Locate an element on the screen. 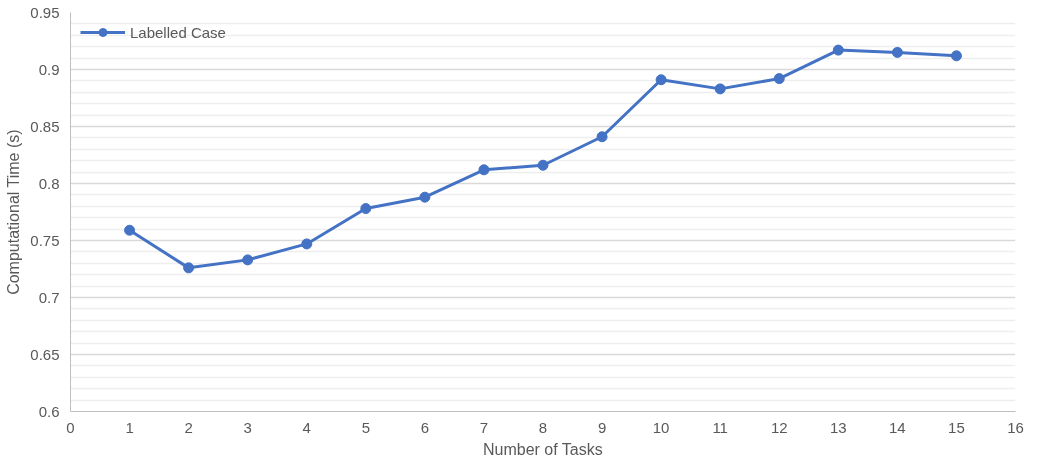 Image resolution: width=1043 pixels, height=462 pixels. x-tick-label: 14 is located at coordinates (897, 427).